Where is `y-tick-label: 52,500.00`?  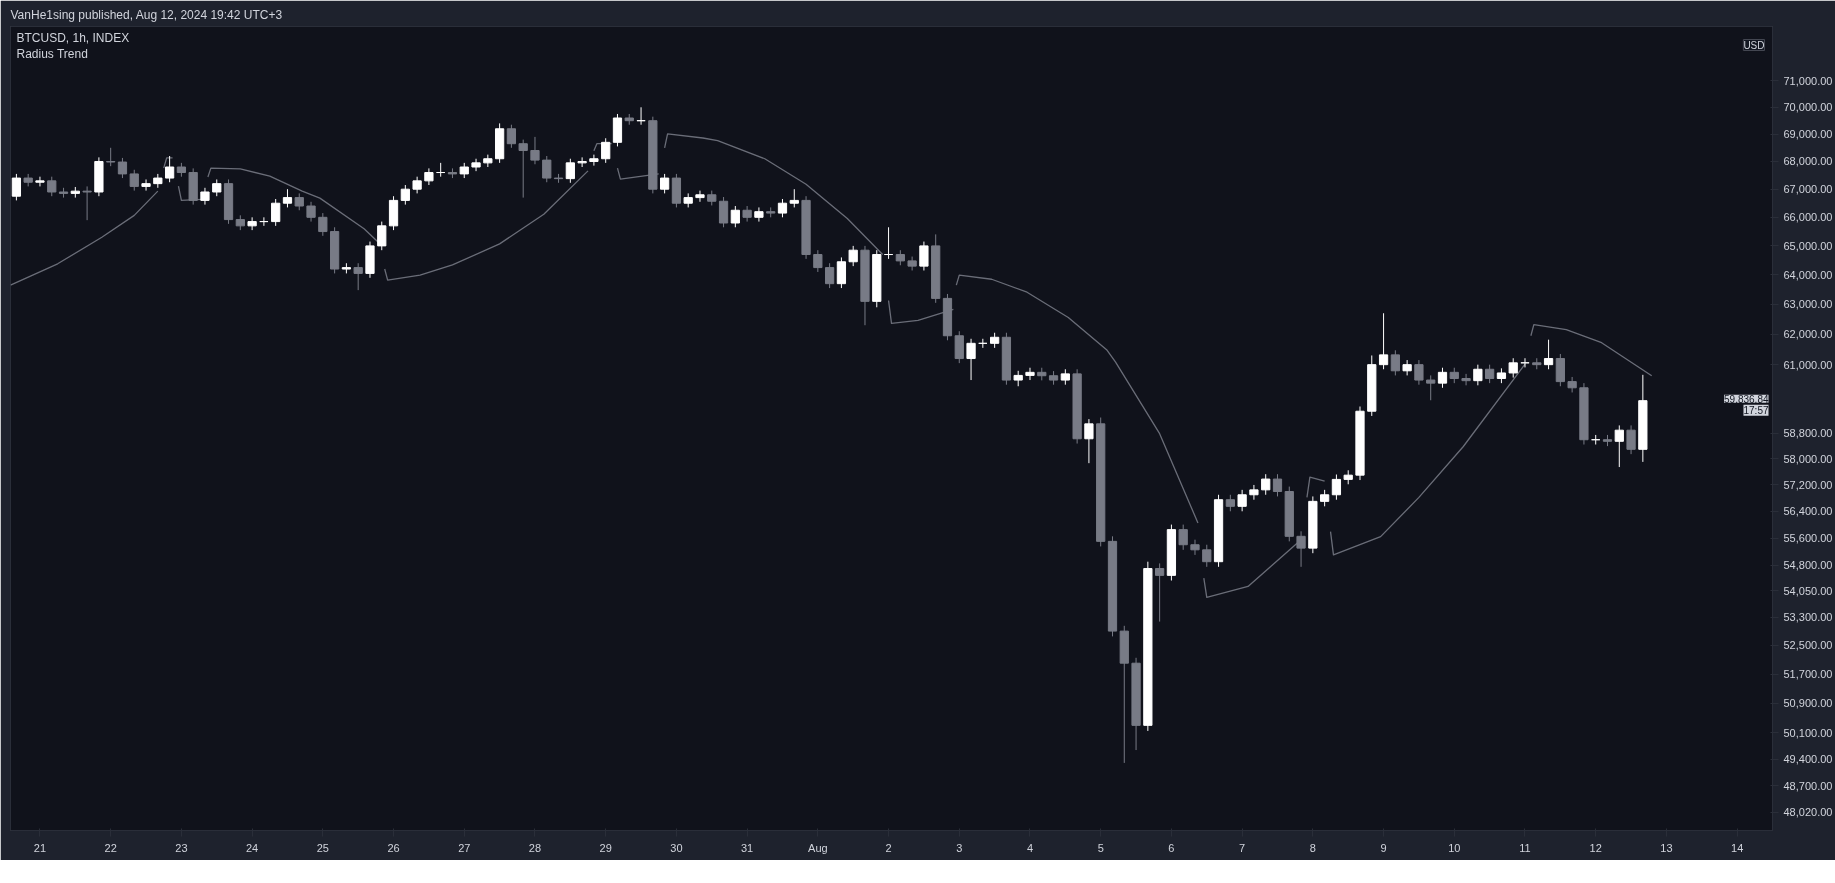 y-tick-label: 52,500.00 is located at coordinates (1808, 645).